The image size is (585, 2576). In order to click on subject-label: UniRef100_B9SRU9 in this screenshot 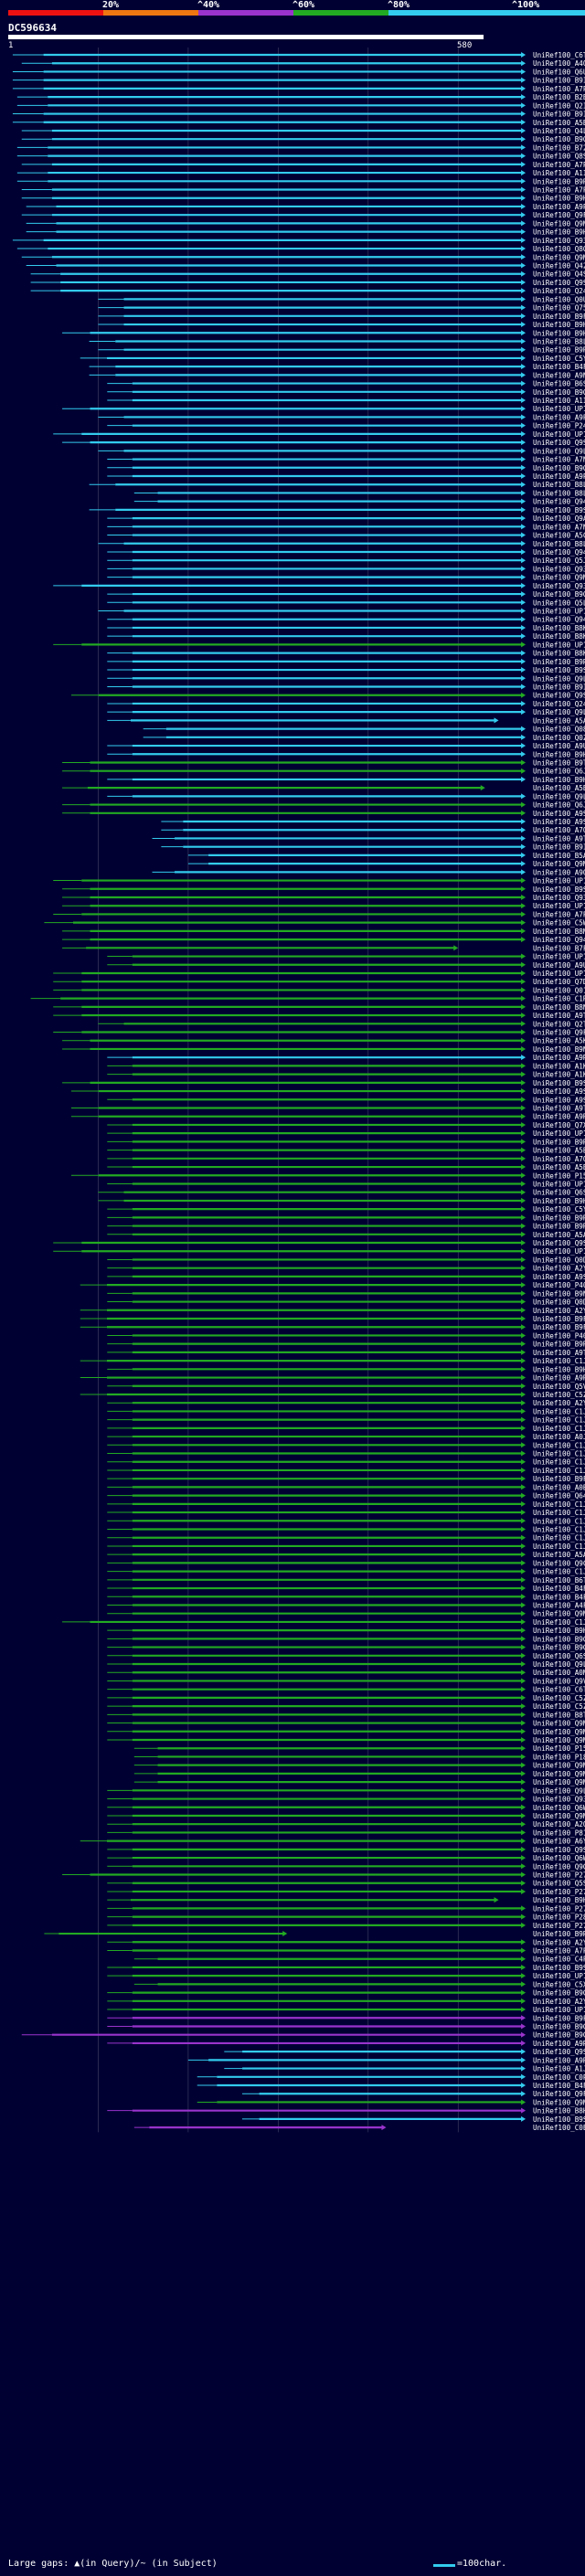, I will do `click(559, 2119)`.